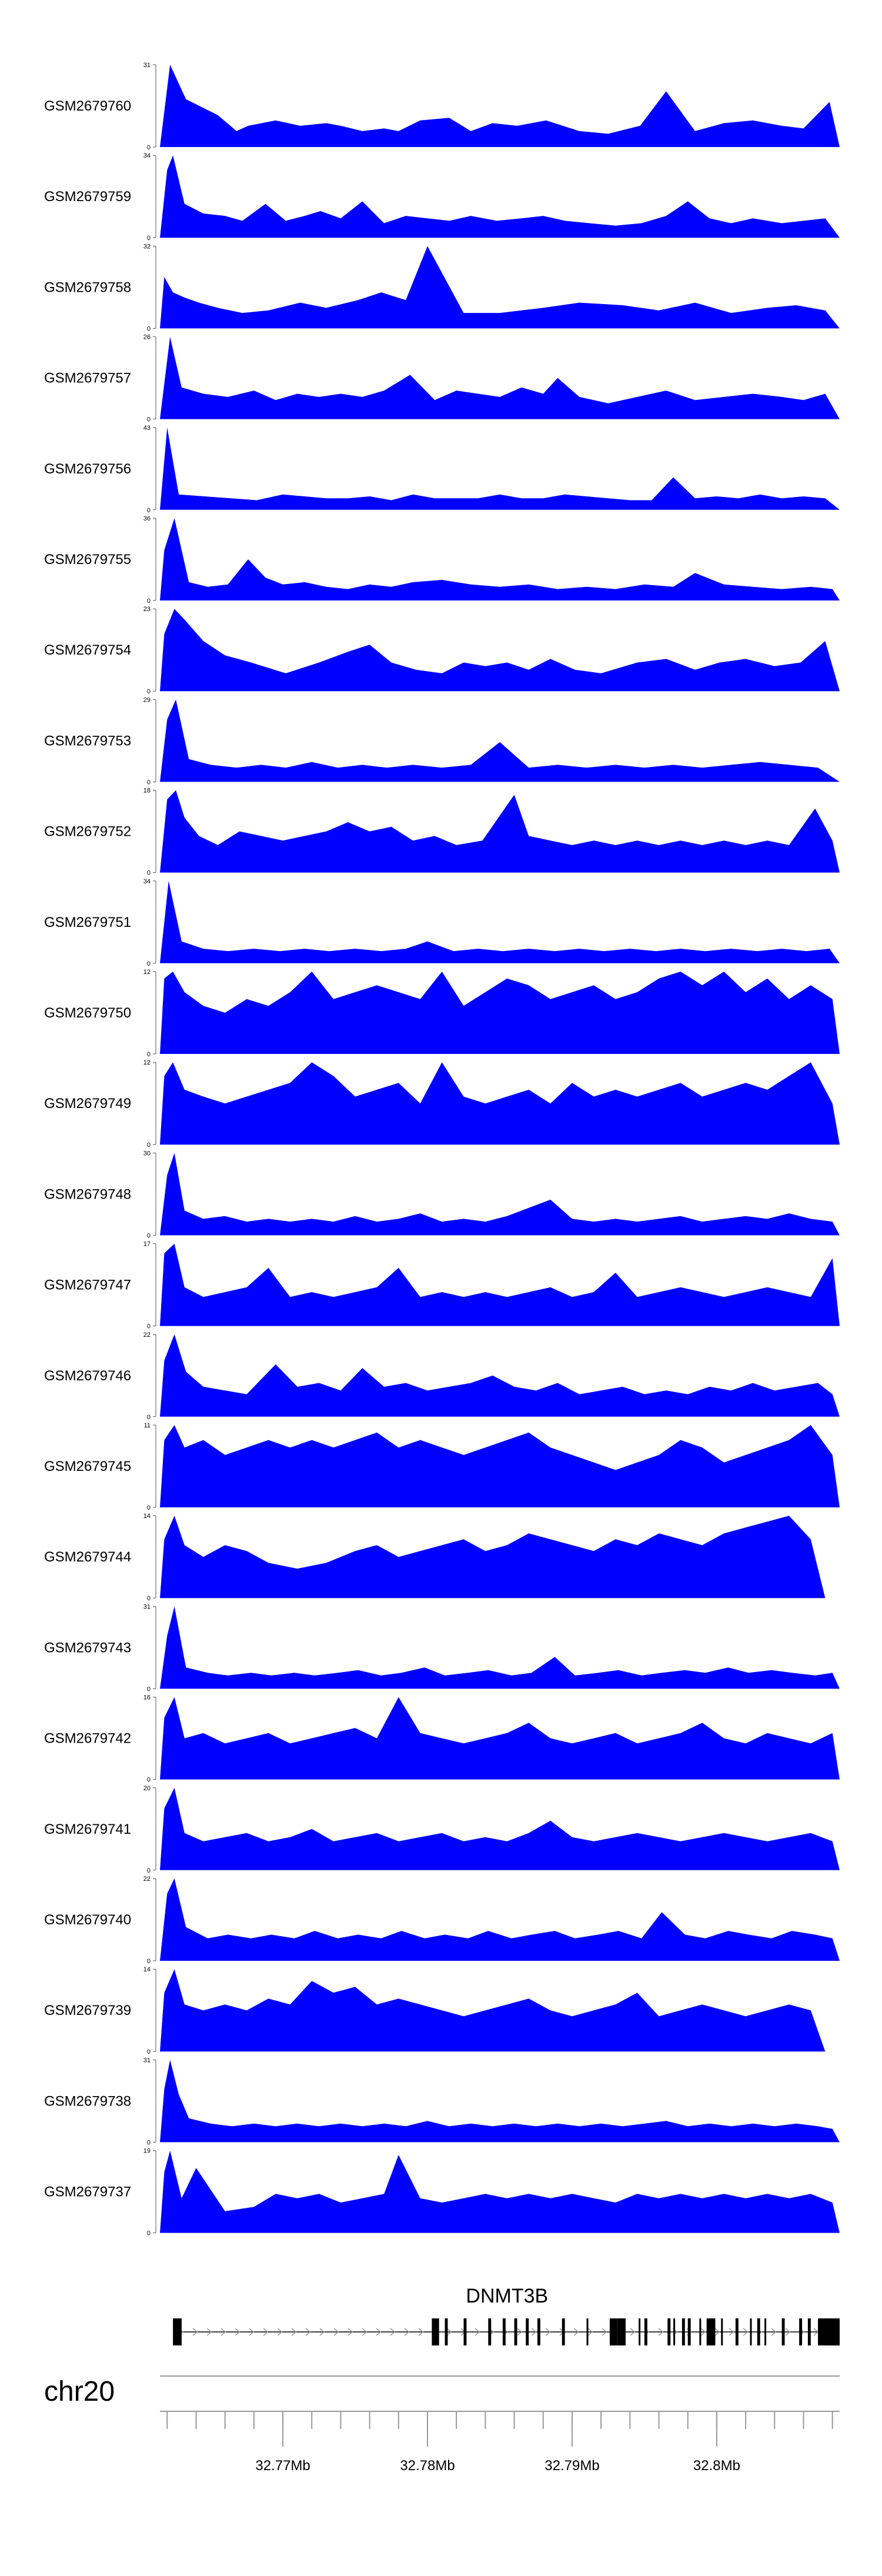 The image size is (882, 2576). What do you see at coordinates (147, 1697) in the screenshot?
I see `track-ymax-label: 16` at bounding box center [147, 1697].